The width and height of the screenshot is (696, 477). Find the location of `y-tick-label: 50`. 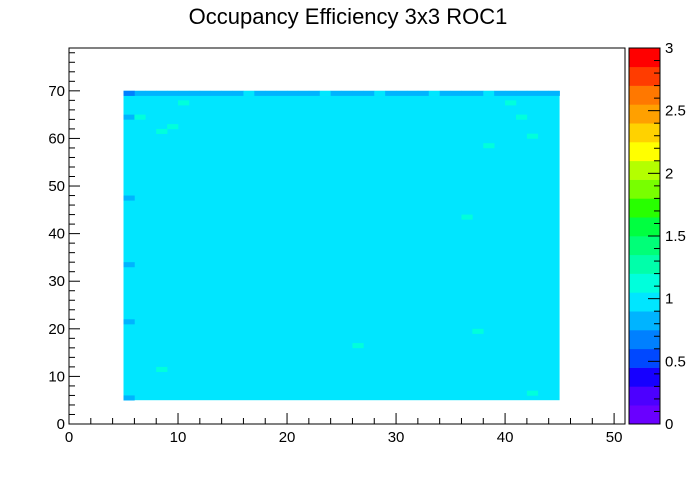

y-tick-label: 50 is located at coordinates (56, 186).